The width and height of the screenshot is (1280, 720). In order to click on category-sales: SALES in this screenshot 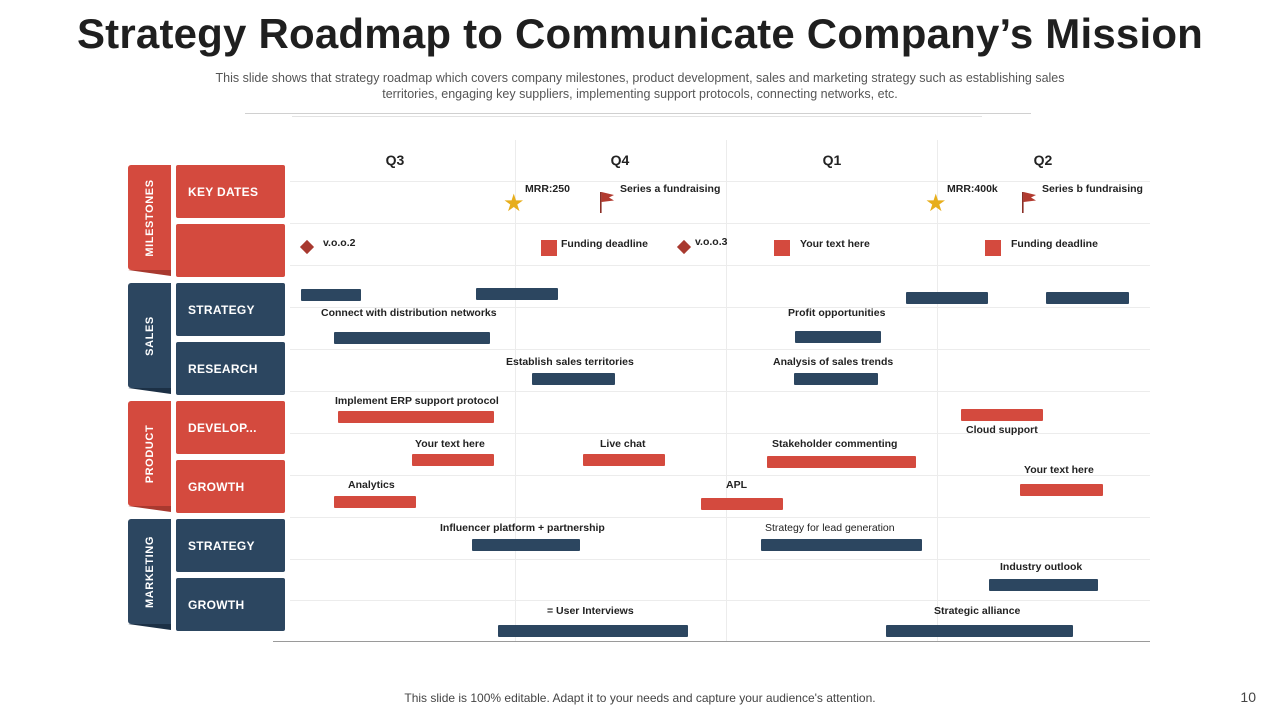, I will do `click(149, 338)`.